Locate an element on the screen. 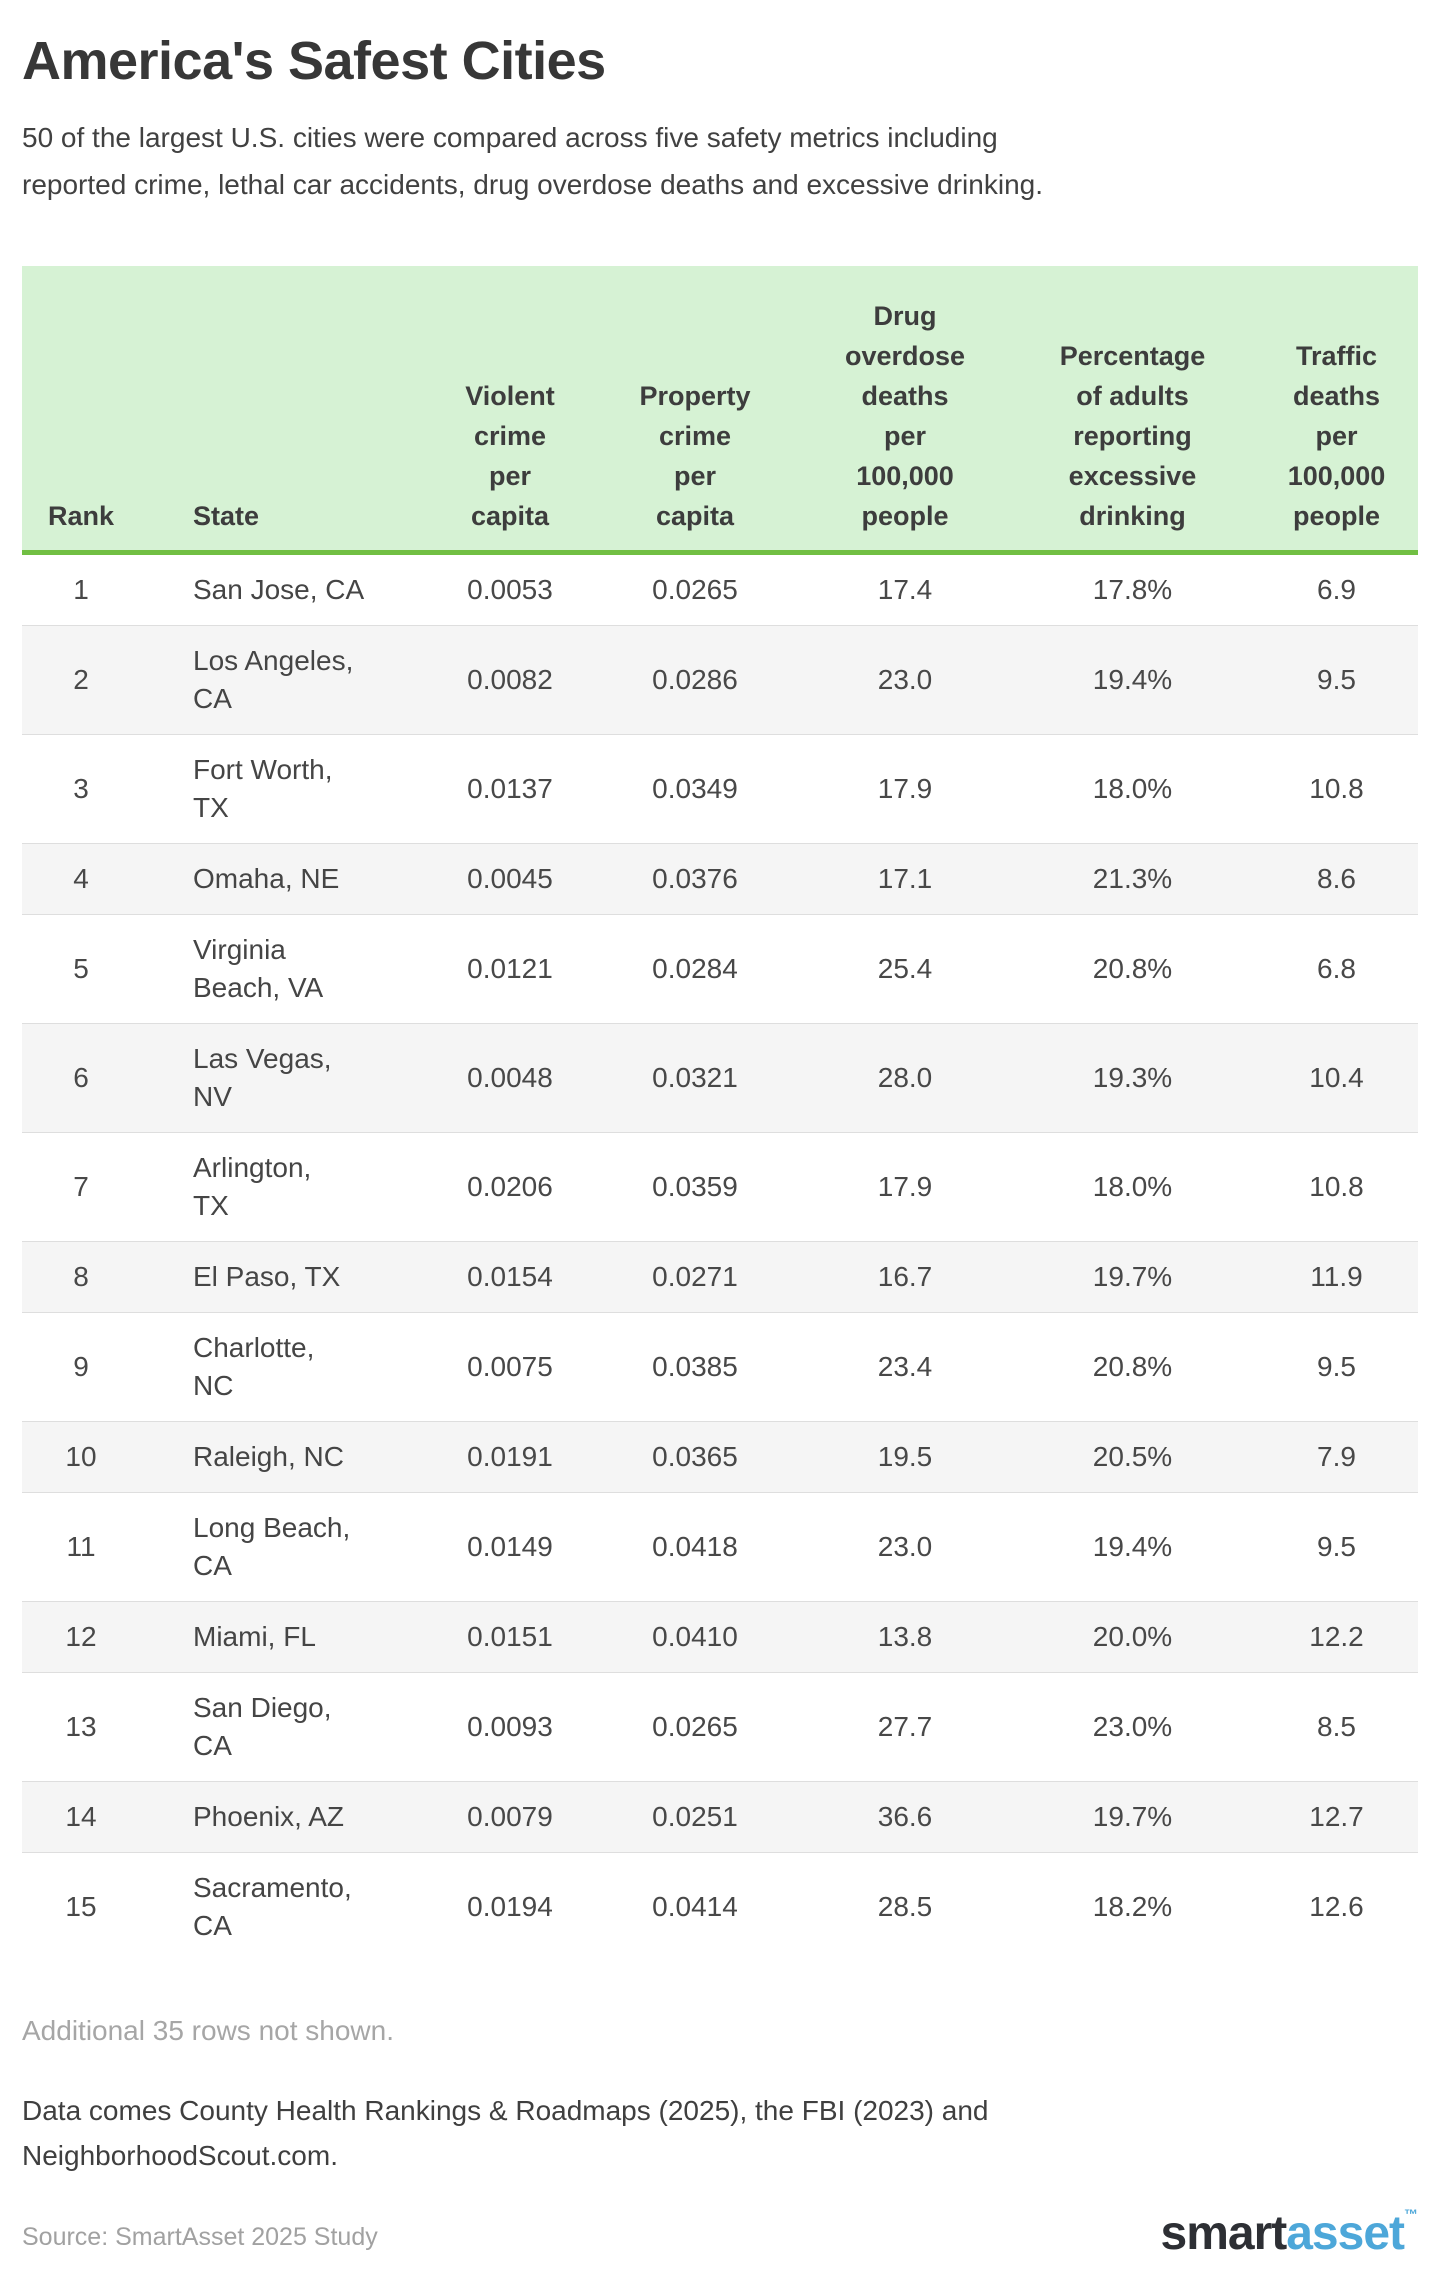 This screenshot has height=2282, width=1440. cell-traffic: 12.2 is located at coordinates (1336, 1637).